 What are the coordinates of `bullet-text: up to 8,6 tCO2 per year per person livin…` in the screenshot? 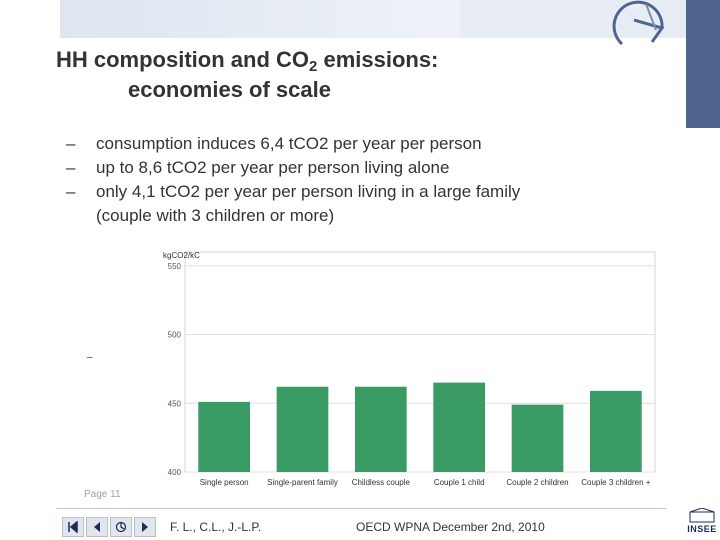 It's located at (273, 167).